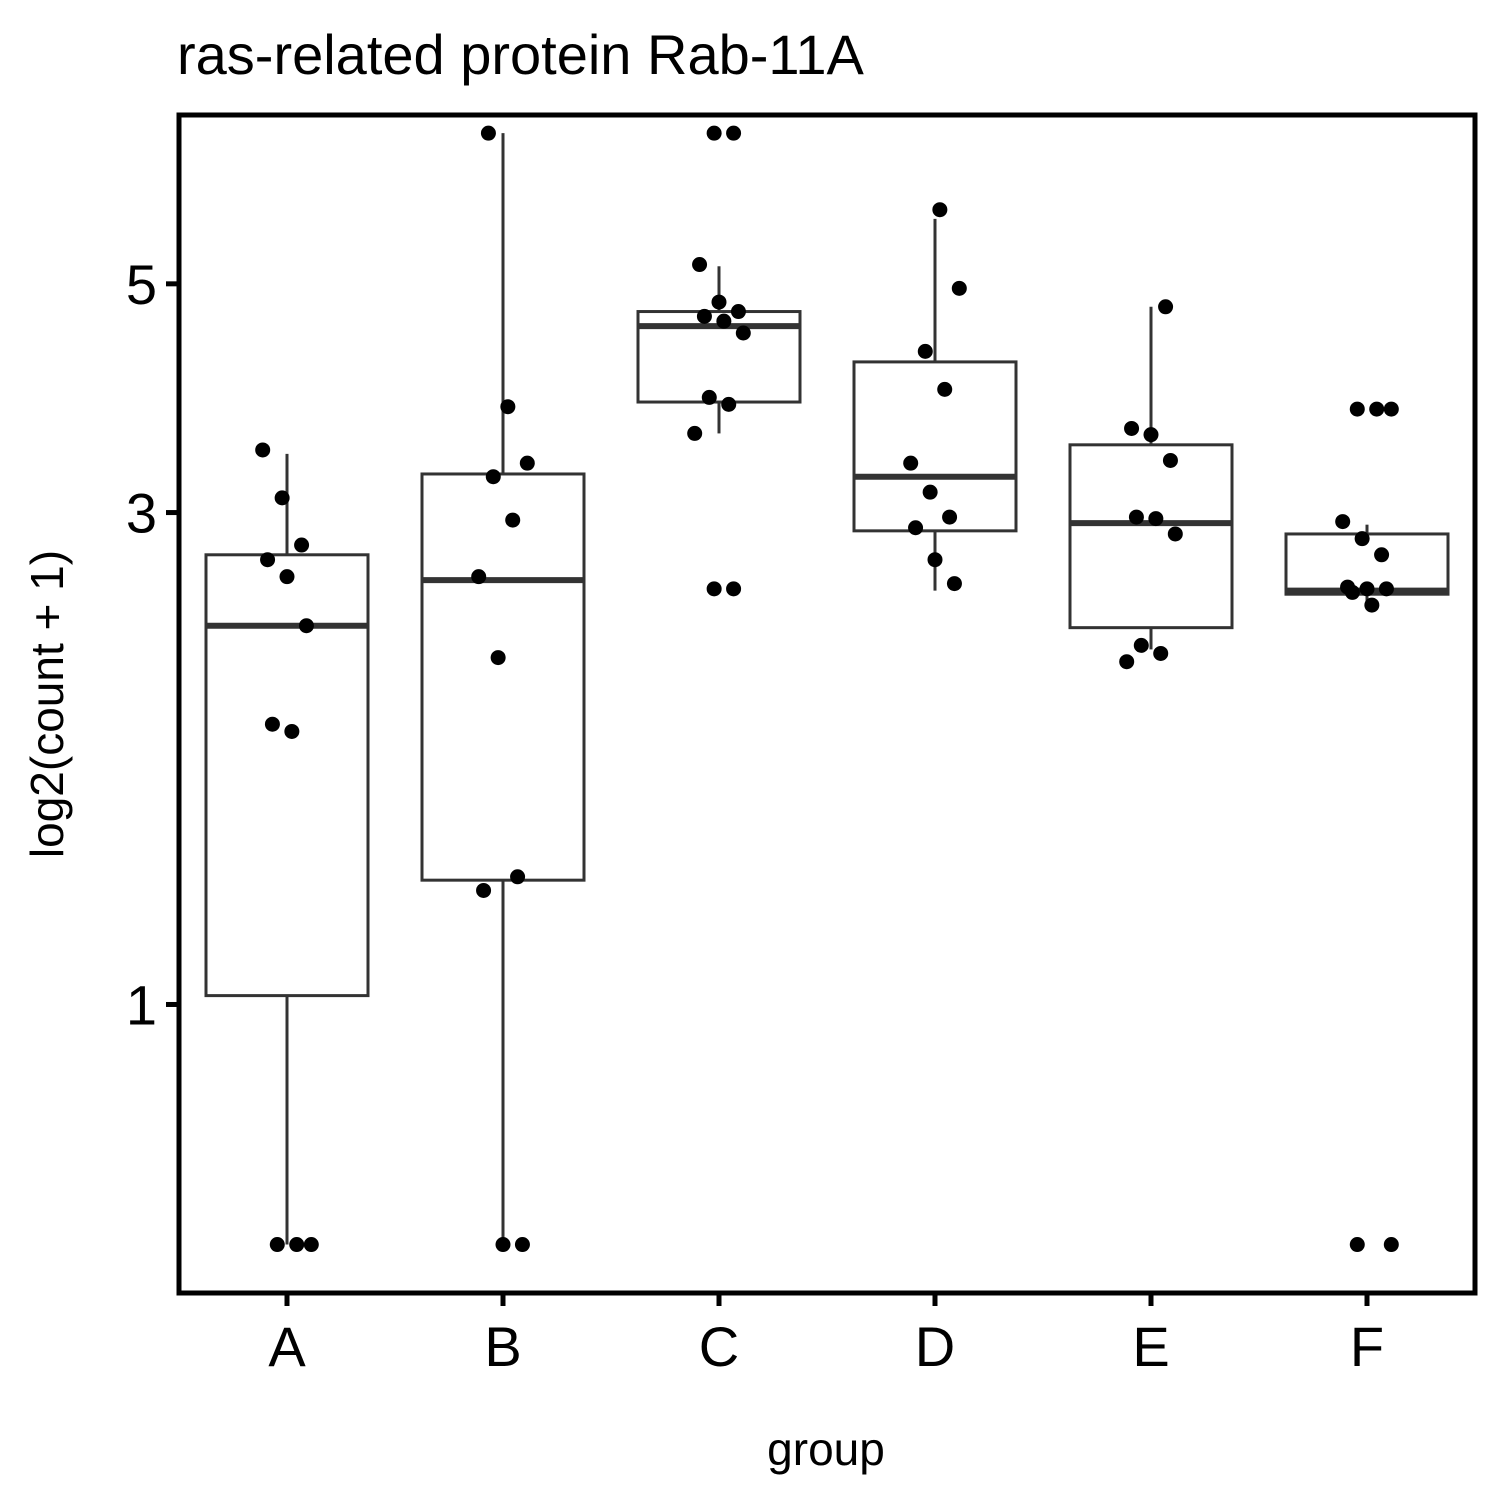  Describe the element at coordinates (1367, 1346) in the screenshot. I see `x-tick-label: F` at that location.